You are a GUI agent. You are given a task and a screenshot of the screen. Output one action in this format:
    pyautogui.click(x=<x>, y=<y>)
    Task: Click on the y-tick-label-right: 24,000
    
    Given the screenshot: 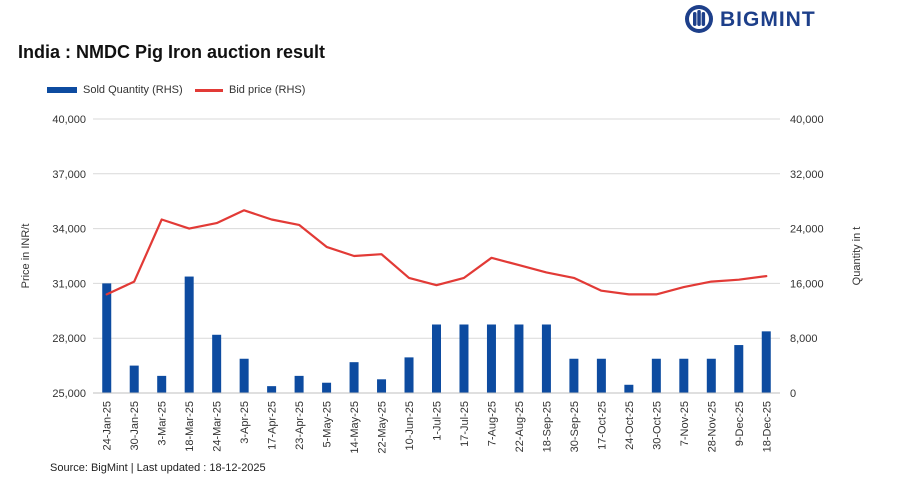 What is the action you would take?
    pyautogui.click(x=807, y=230)
    